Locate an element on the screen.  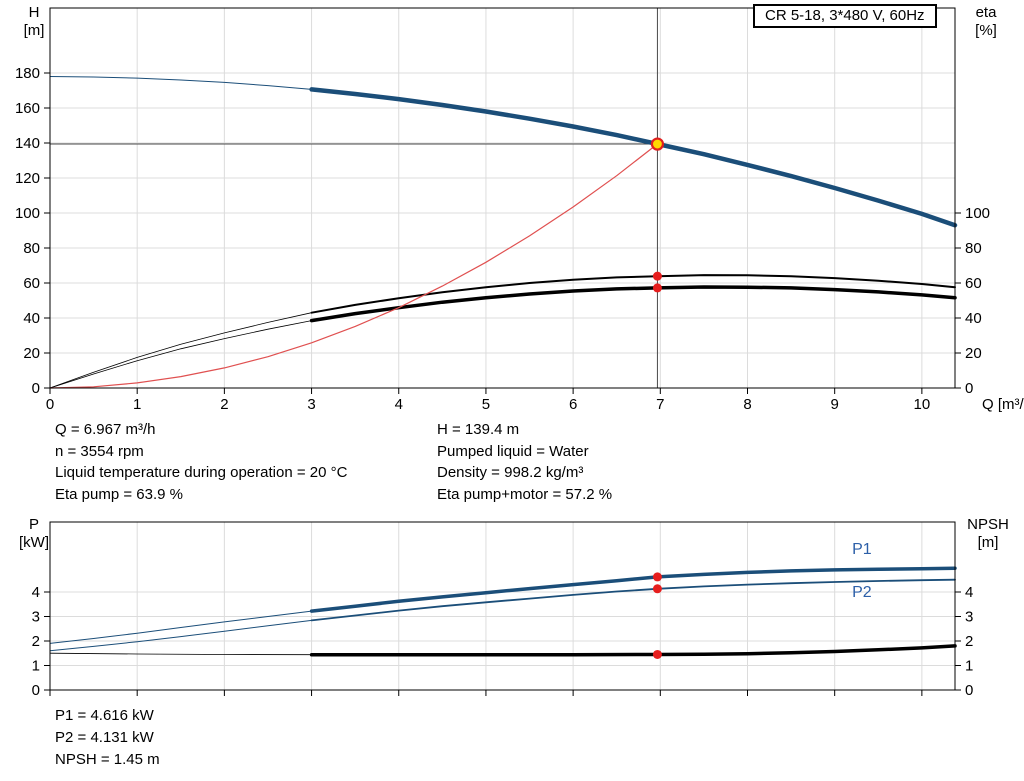
y-tick-label-left: 20 is located at coordinates (31, 353).